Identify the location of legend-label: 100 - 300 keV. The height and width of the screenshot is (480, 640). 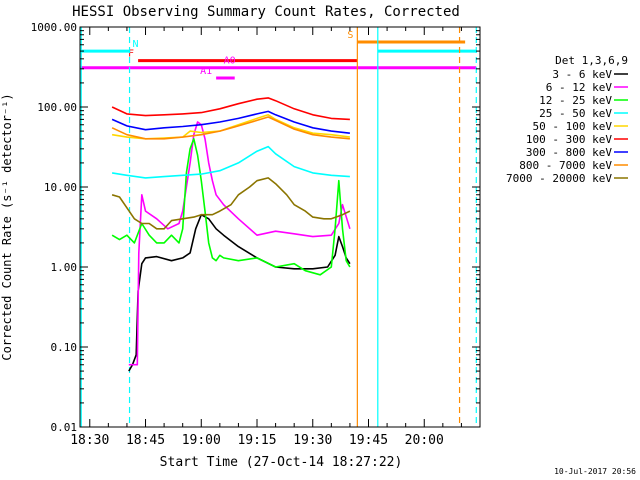
(569, 139).